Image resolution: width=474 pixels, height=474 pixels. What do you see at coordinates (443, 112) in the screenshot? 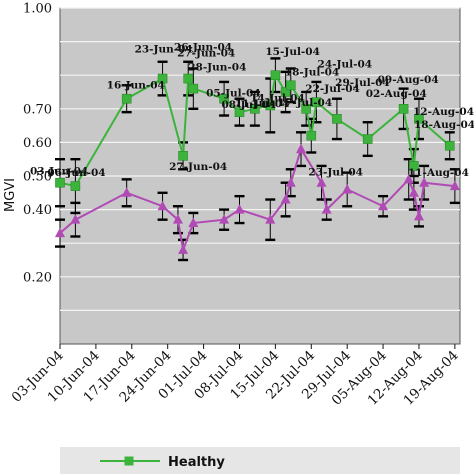
I see `annotation-label: 12-Aug-04` at bounding box center [443, 112].